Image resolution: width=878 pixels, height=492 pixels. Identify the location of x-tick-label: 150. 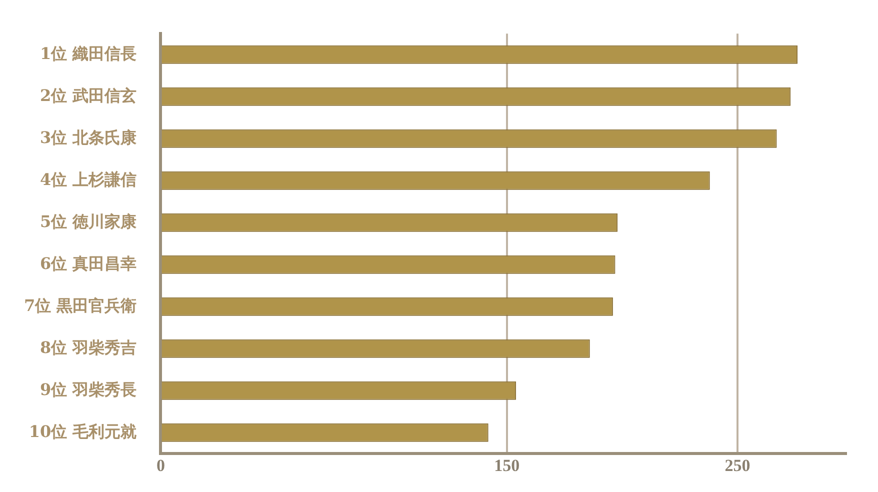
(507, 466).